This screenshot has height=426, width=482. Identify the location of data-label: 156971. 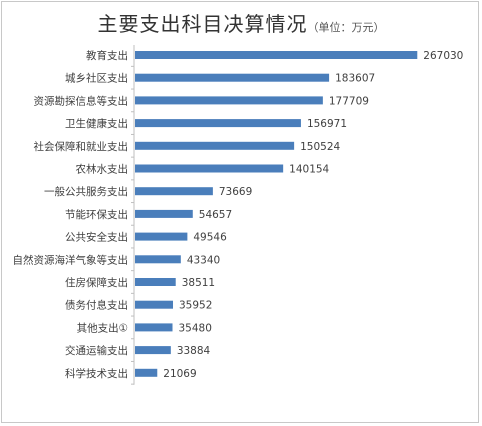
(327, 124).